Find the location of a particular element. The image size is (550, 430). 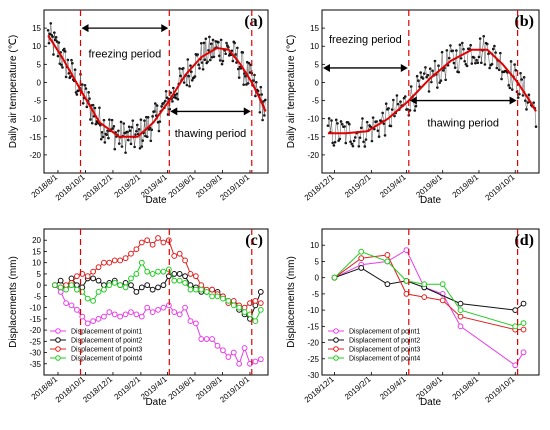

x-tick-label: 2019/2/1 is located at coordinates (358, 387).